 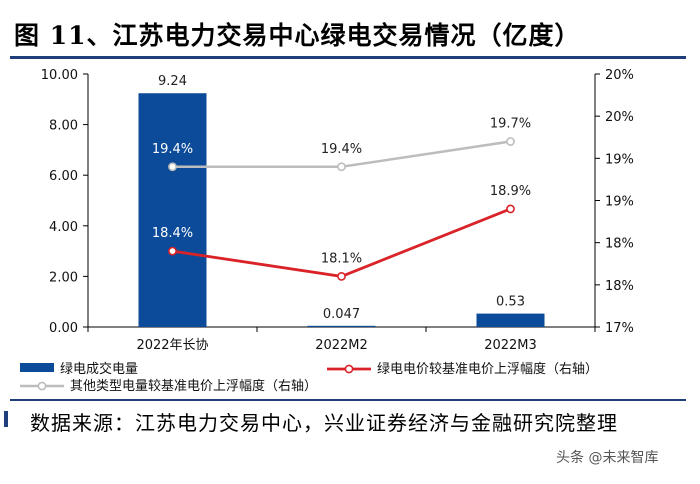 What do you see at coordinates (510, 302) in the screenshot?
I see `bar-value-label: 0.53` at bounding box center [510, 302].